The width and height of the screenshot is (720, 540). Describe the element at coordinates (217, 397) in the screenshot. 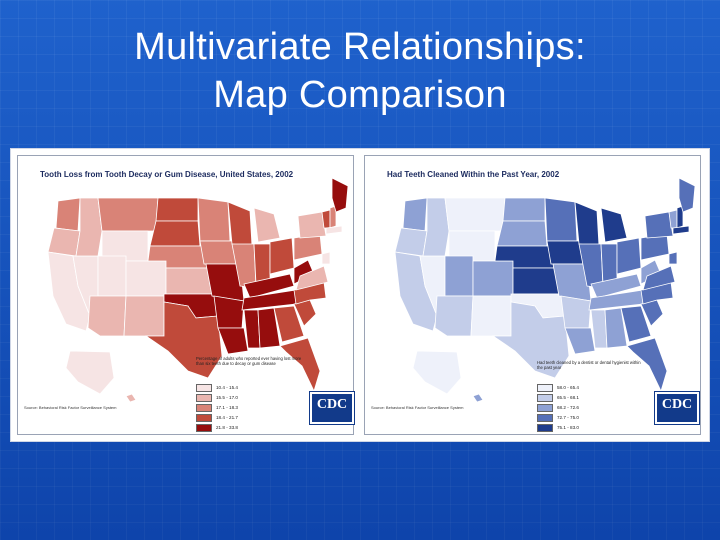

I see `tooth-loss-legend-item: 15.5 - 17.0` at that location.